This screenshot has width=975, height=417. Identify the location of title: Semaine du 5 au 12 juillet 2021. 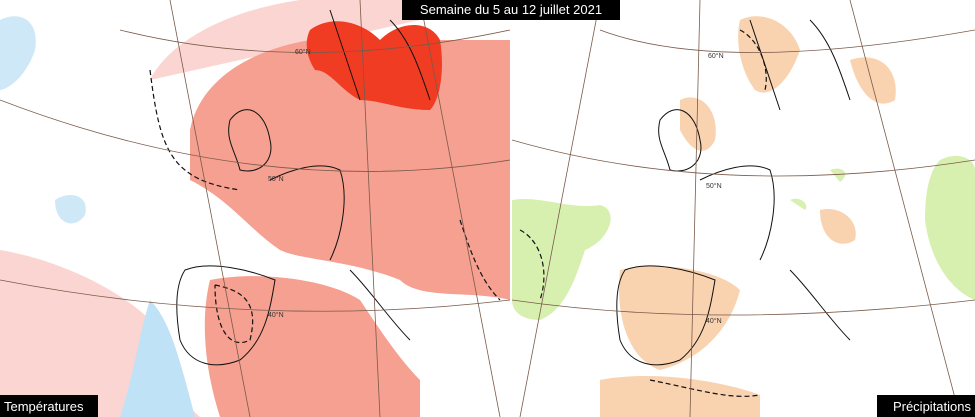
(511, 9).